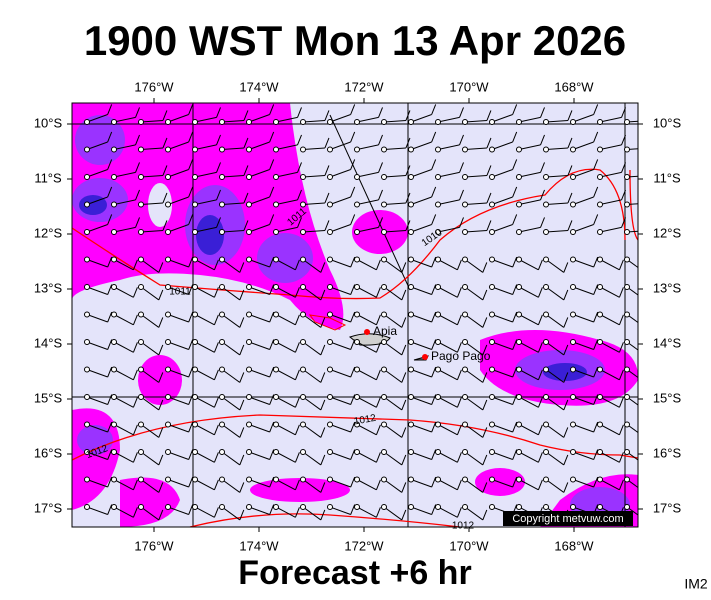 The width and height of the screenshot is (711, 600). What do you see at coordinates (259, 545) in the screenshot?
I see `lon-label: 174°W` at bounding box center [259, 545].